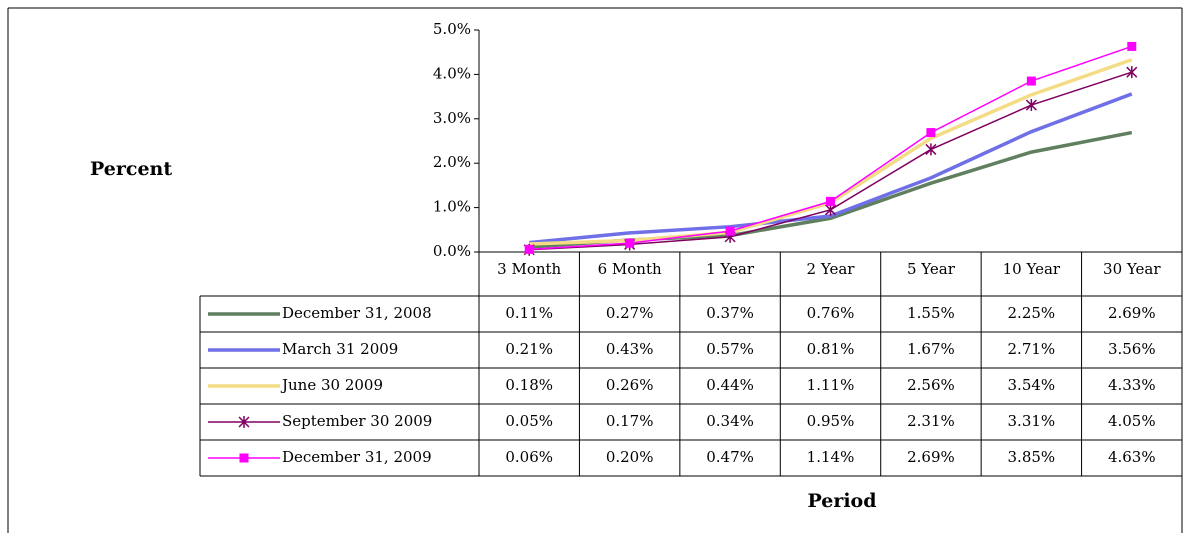 This screenshot has width=1190, height=533. Describe the element at coordinates (1032, 457) in the screenshot. I see `table-cell: 3.85%` at that location.